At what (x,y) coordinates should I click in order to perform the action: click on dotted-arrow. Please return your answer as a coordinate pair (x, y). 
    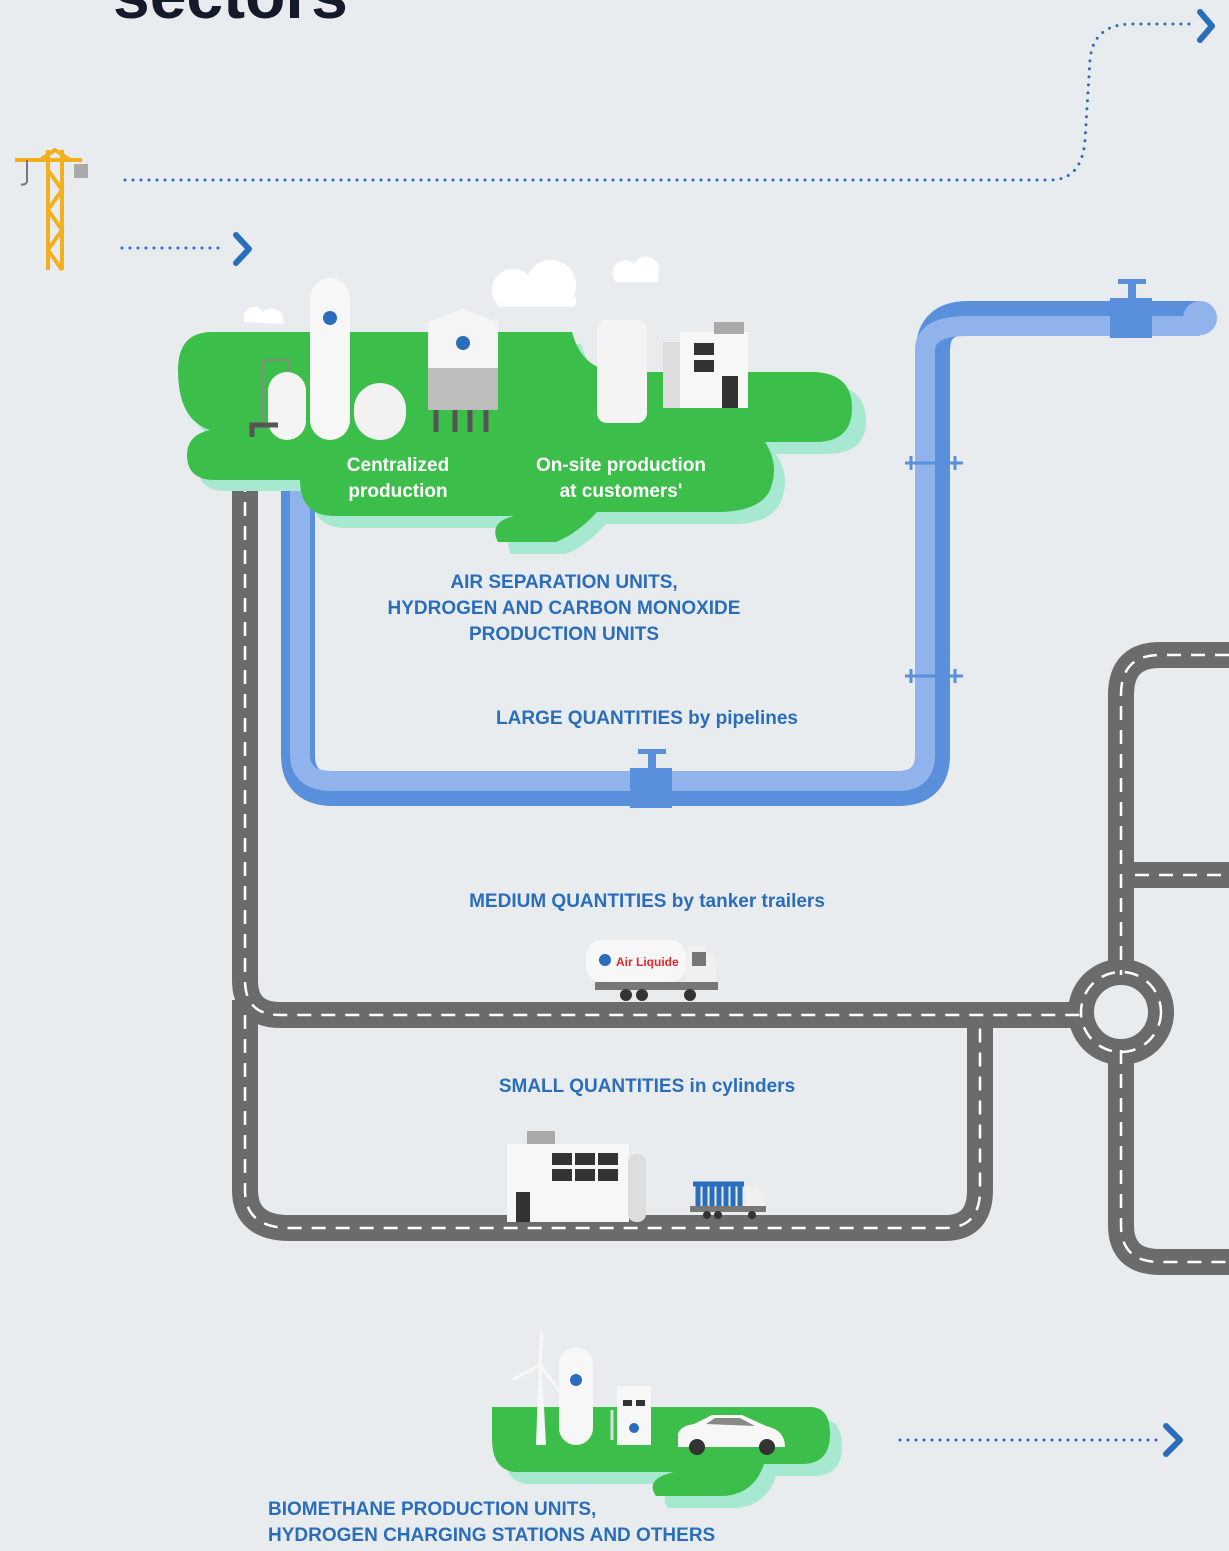
    Looking at the image, I should click on (658, 102).